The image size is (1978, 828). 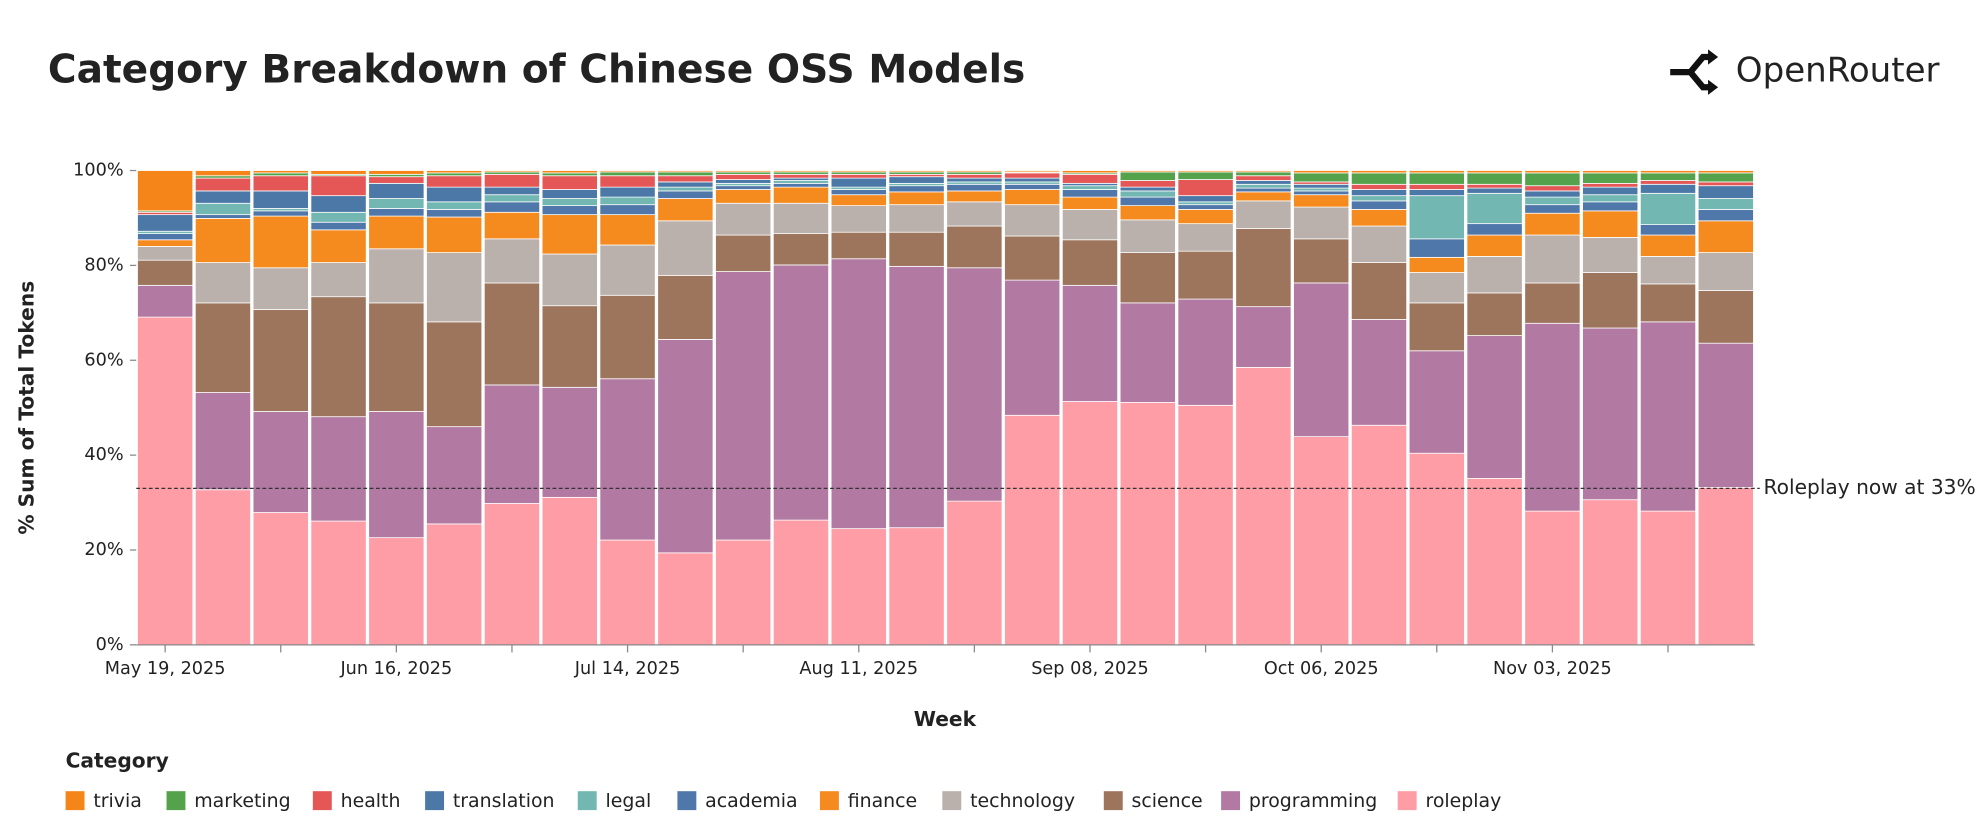 What do you see at coordinates (1552, 669) in the screenshot?
I see `x-tick-label: Nov 03, 2025` at bounding box center [1552, 669].